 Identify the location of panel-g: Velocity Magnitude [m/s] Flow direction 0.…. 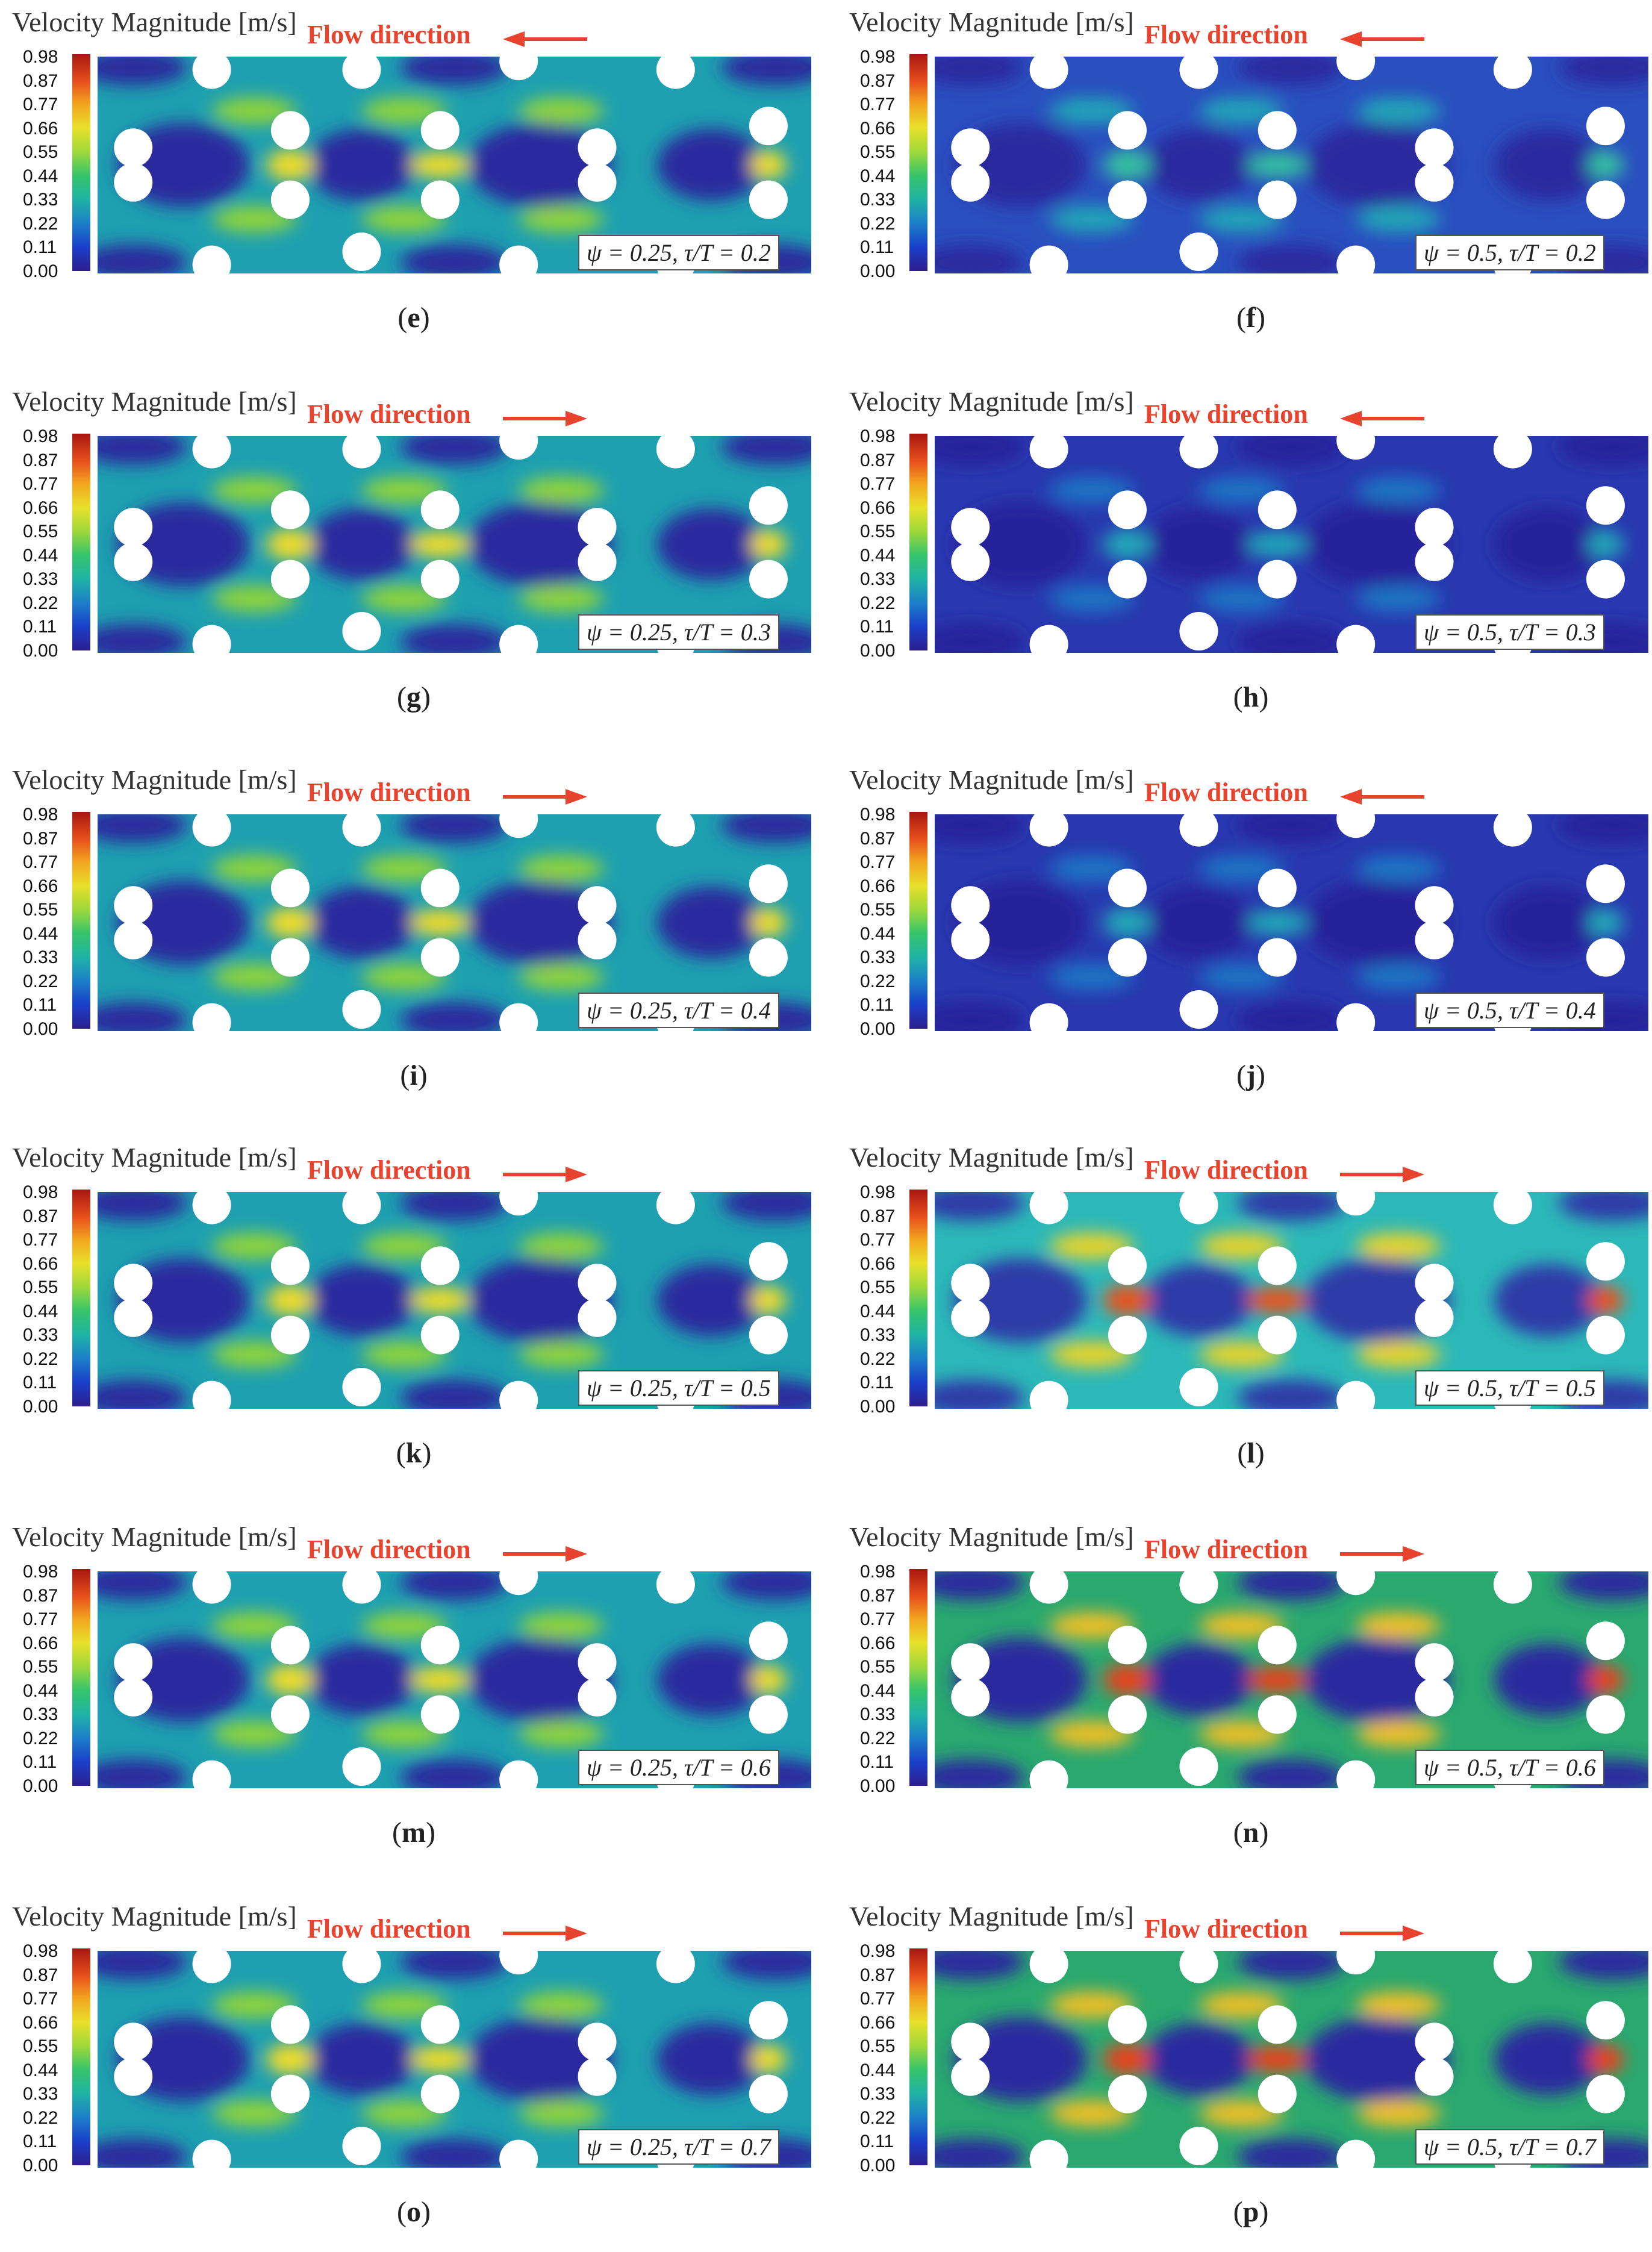
(414, 560).